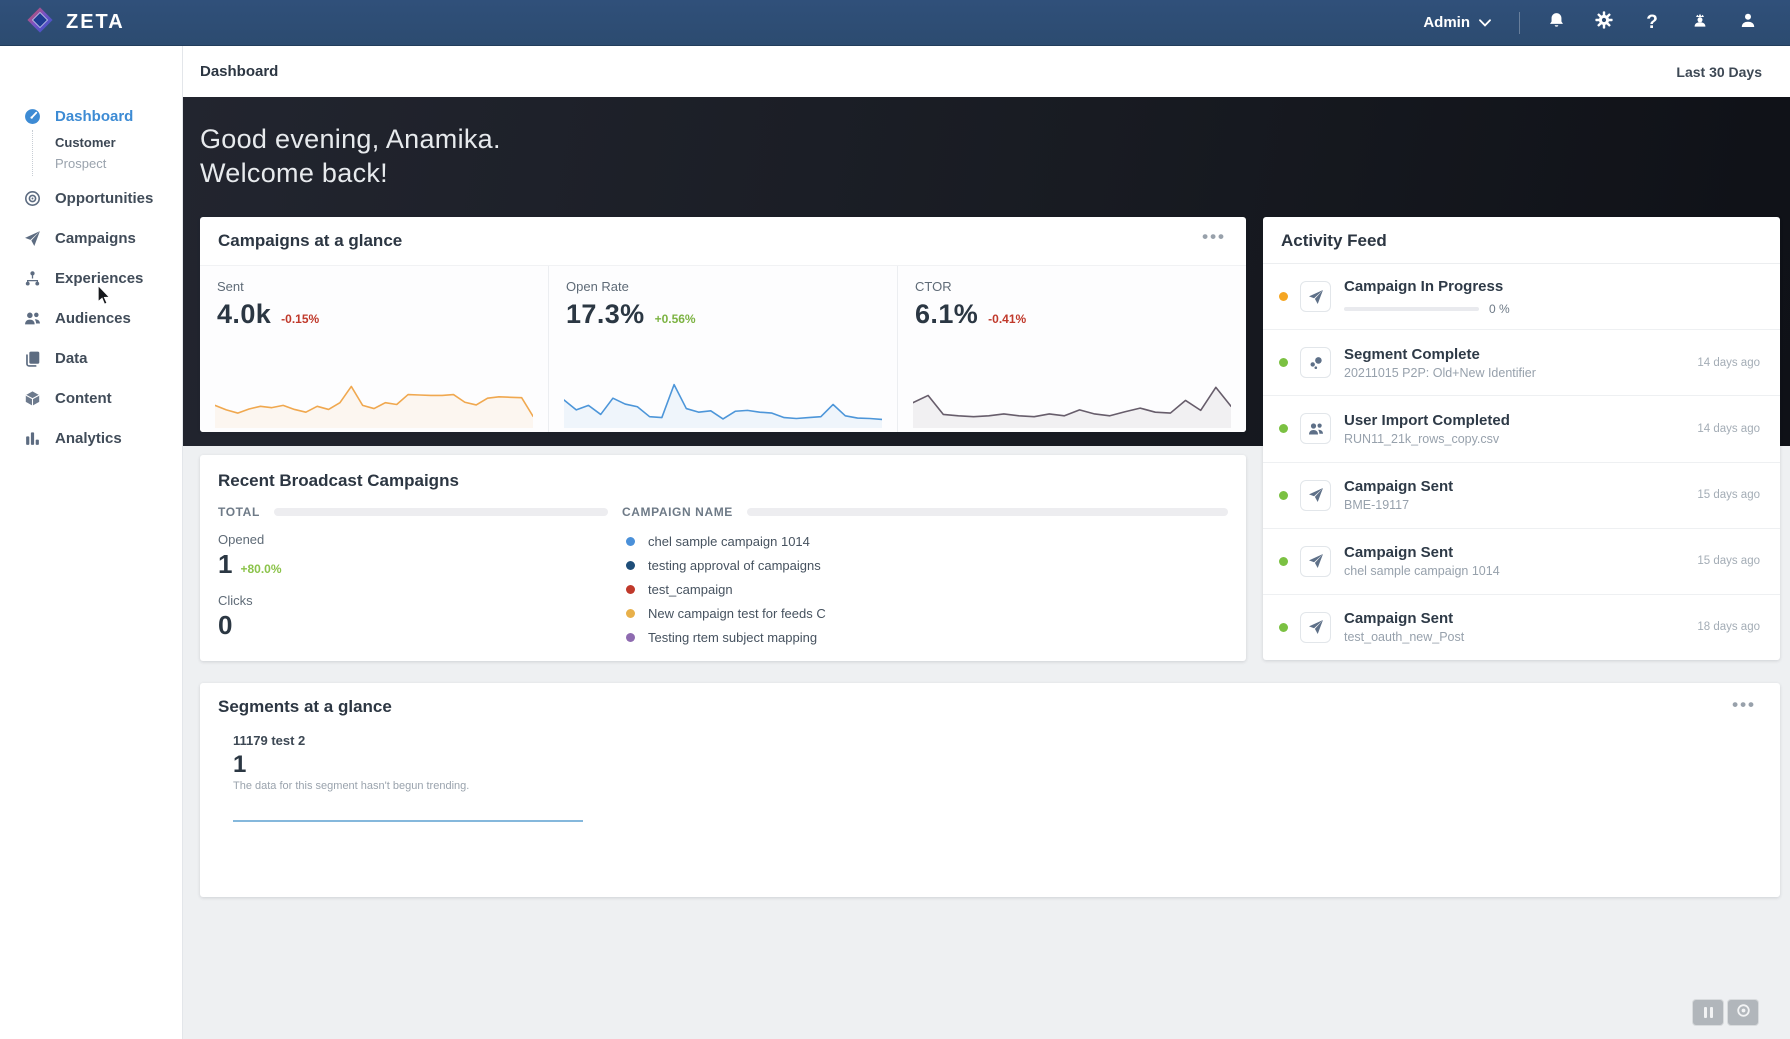  What do you see at coordinates (1700, 23) in the screenshot?
I see `admin-users-button` at bounding box center [1700, 23].